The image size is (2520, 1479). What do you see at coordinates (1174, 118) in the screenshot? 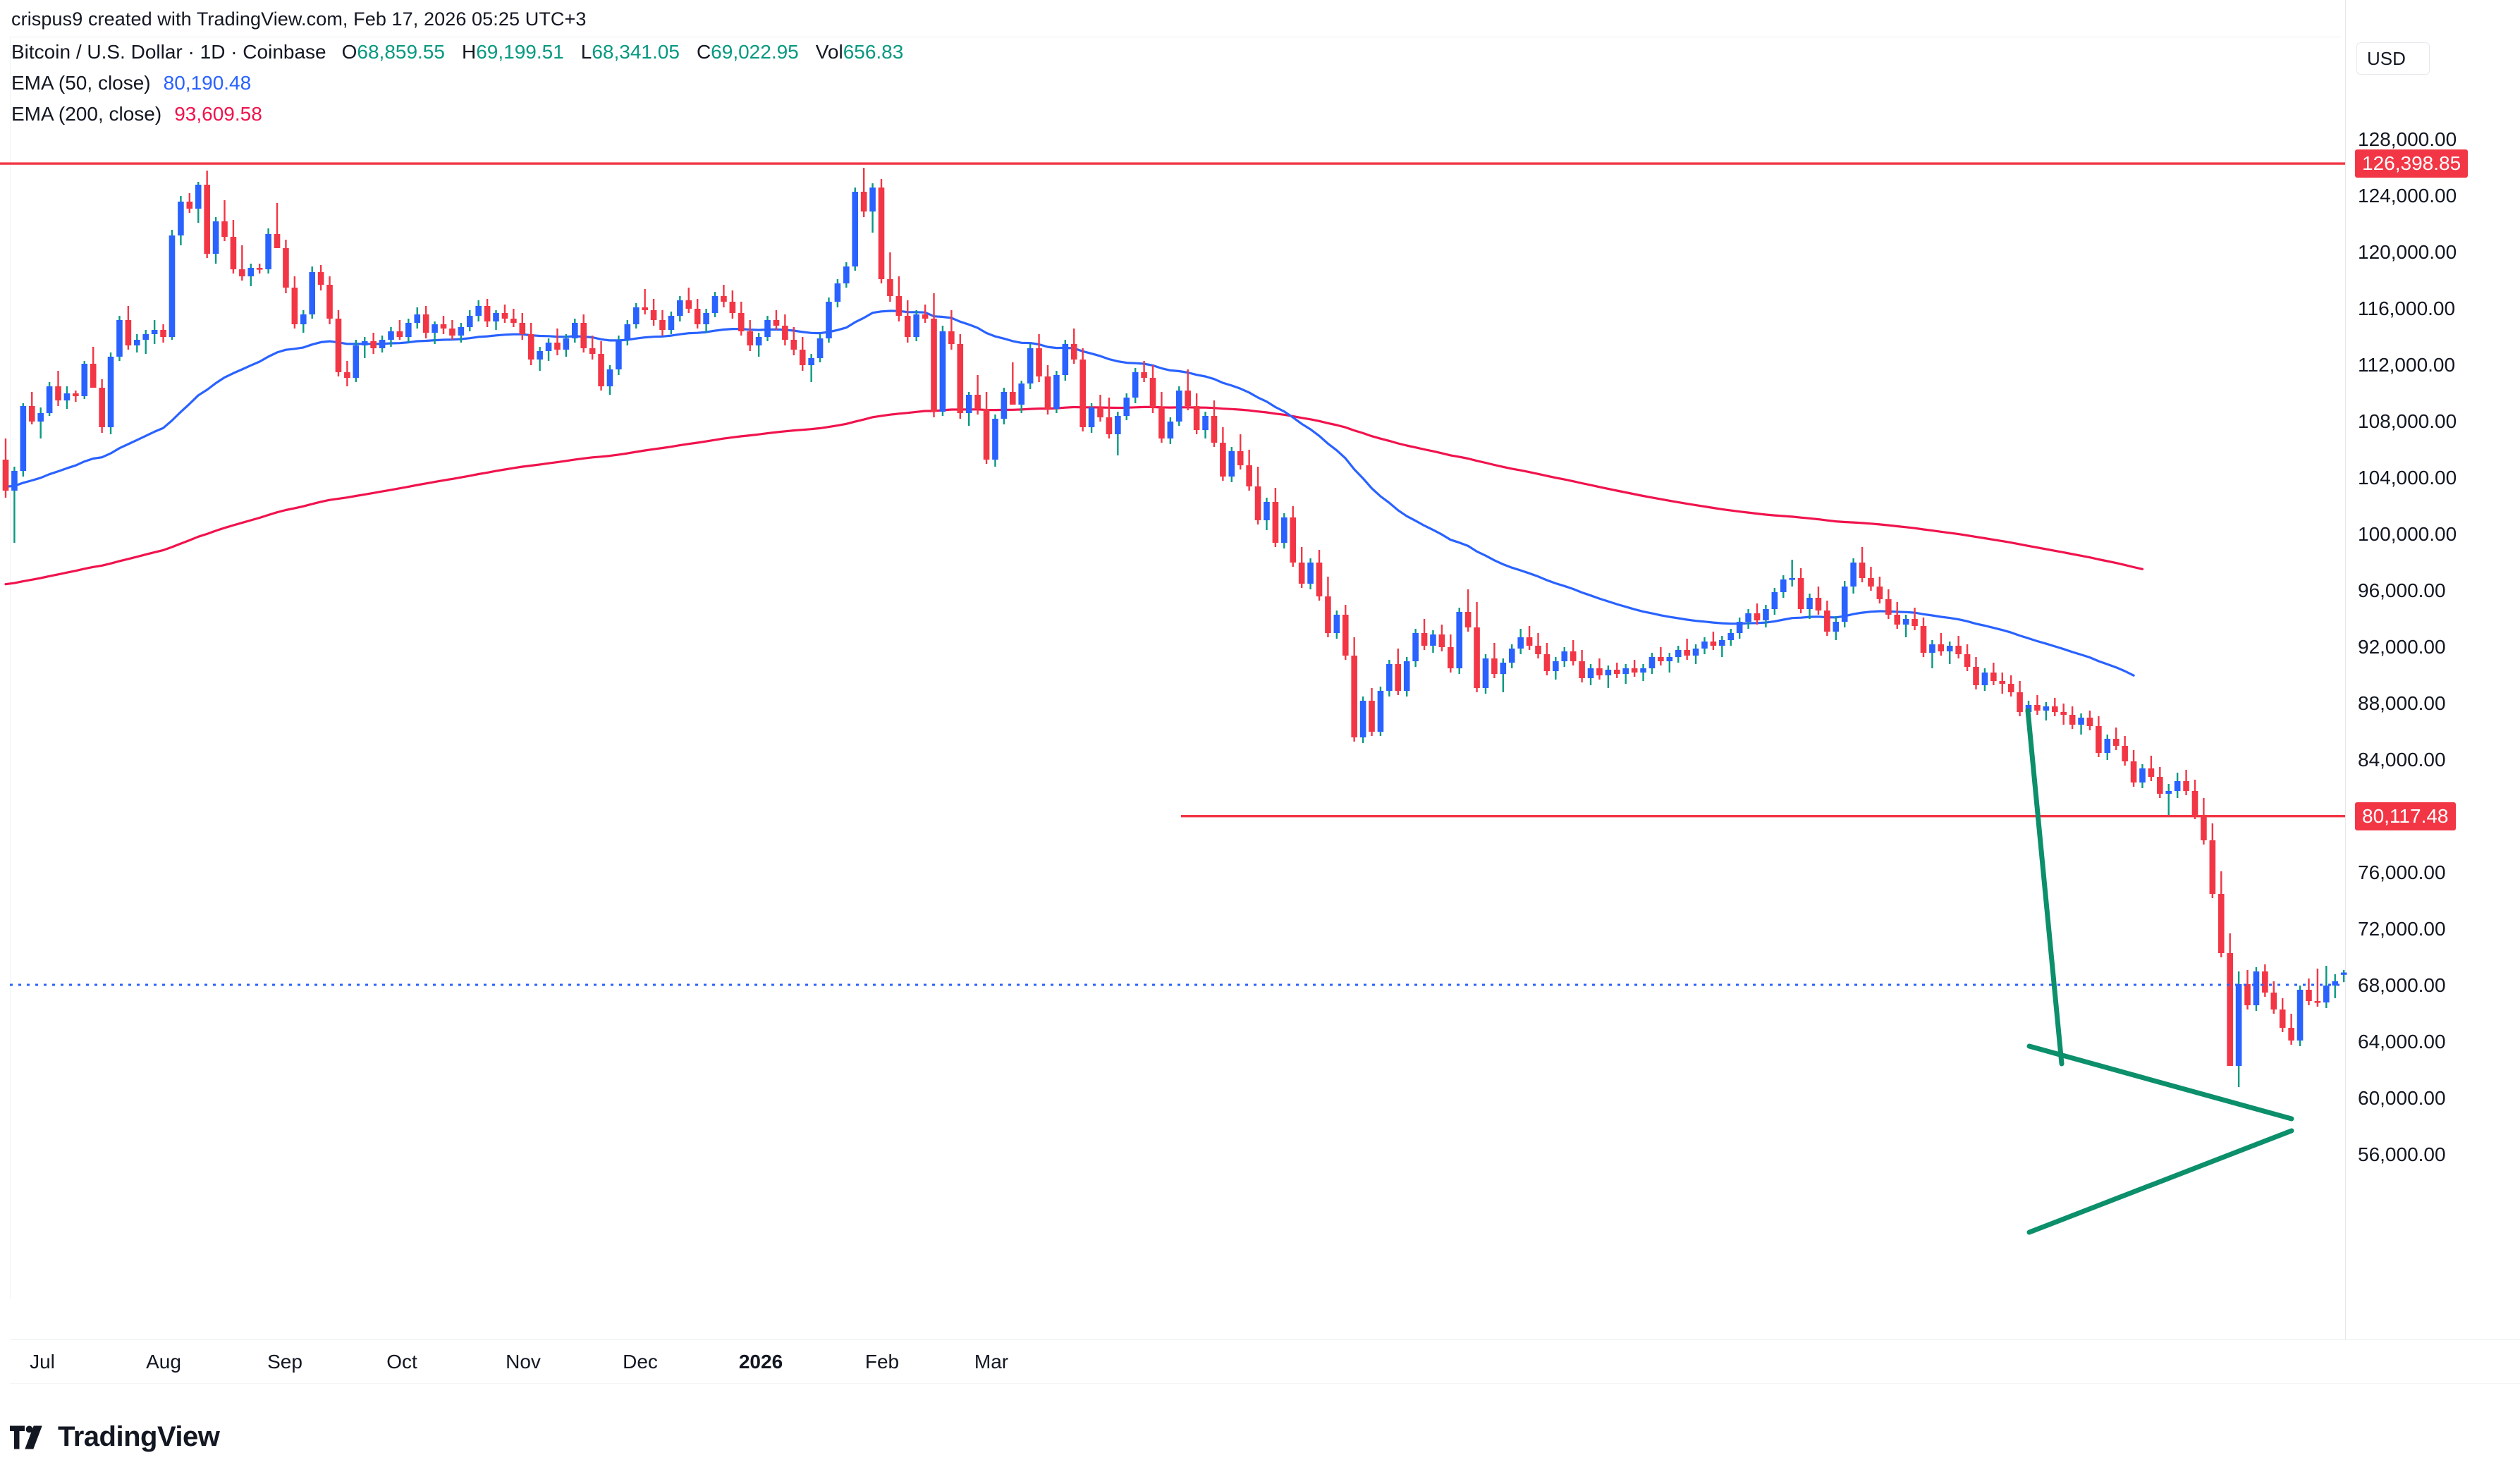
I see `legend-ema200-row: EMA (200, close) 93,609.58` at bounding box center [1174, 118].